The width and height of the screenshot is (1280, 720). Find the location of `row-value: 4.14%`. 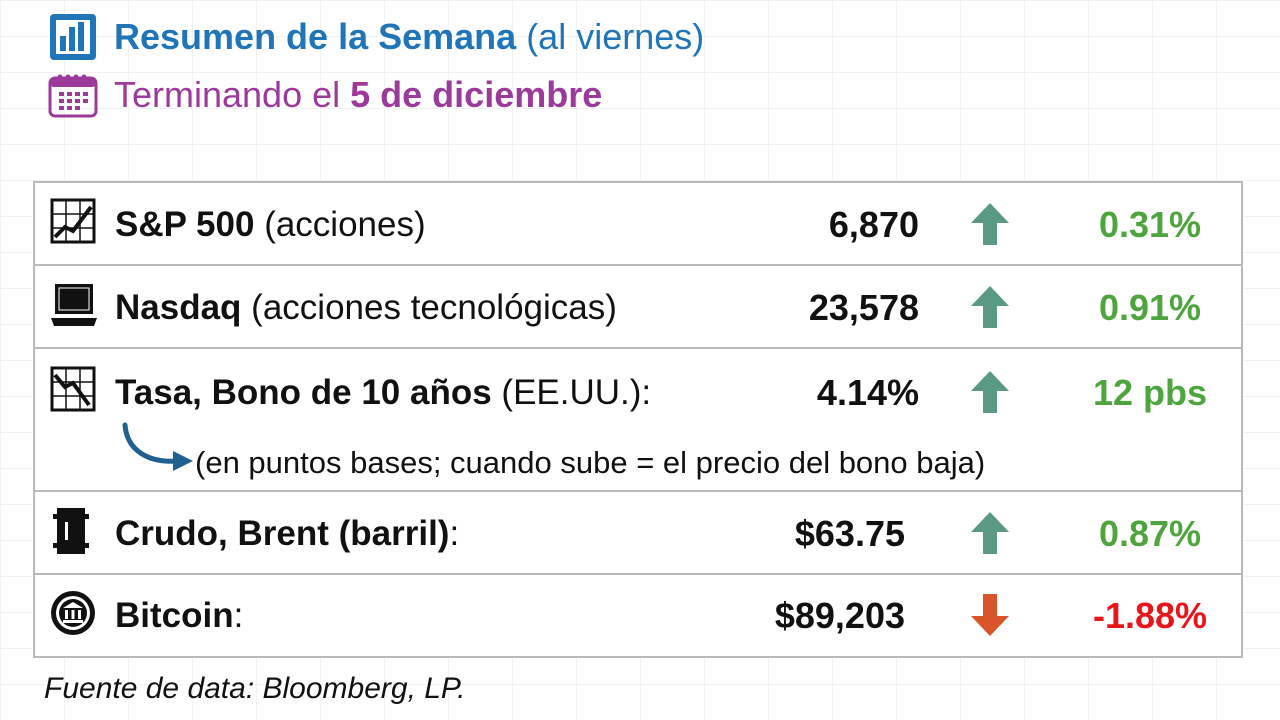

row-value: 4.14% is located at coordinates (867, 392).